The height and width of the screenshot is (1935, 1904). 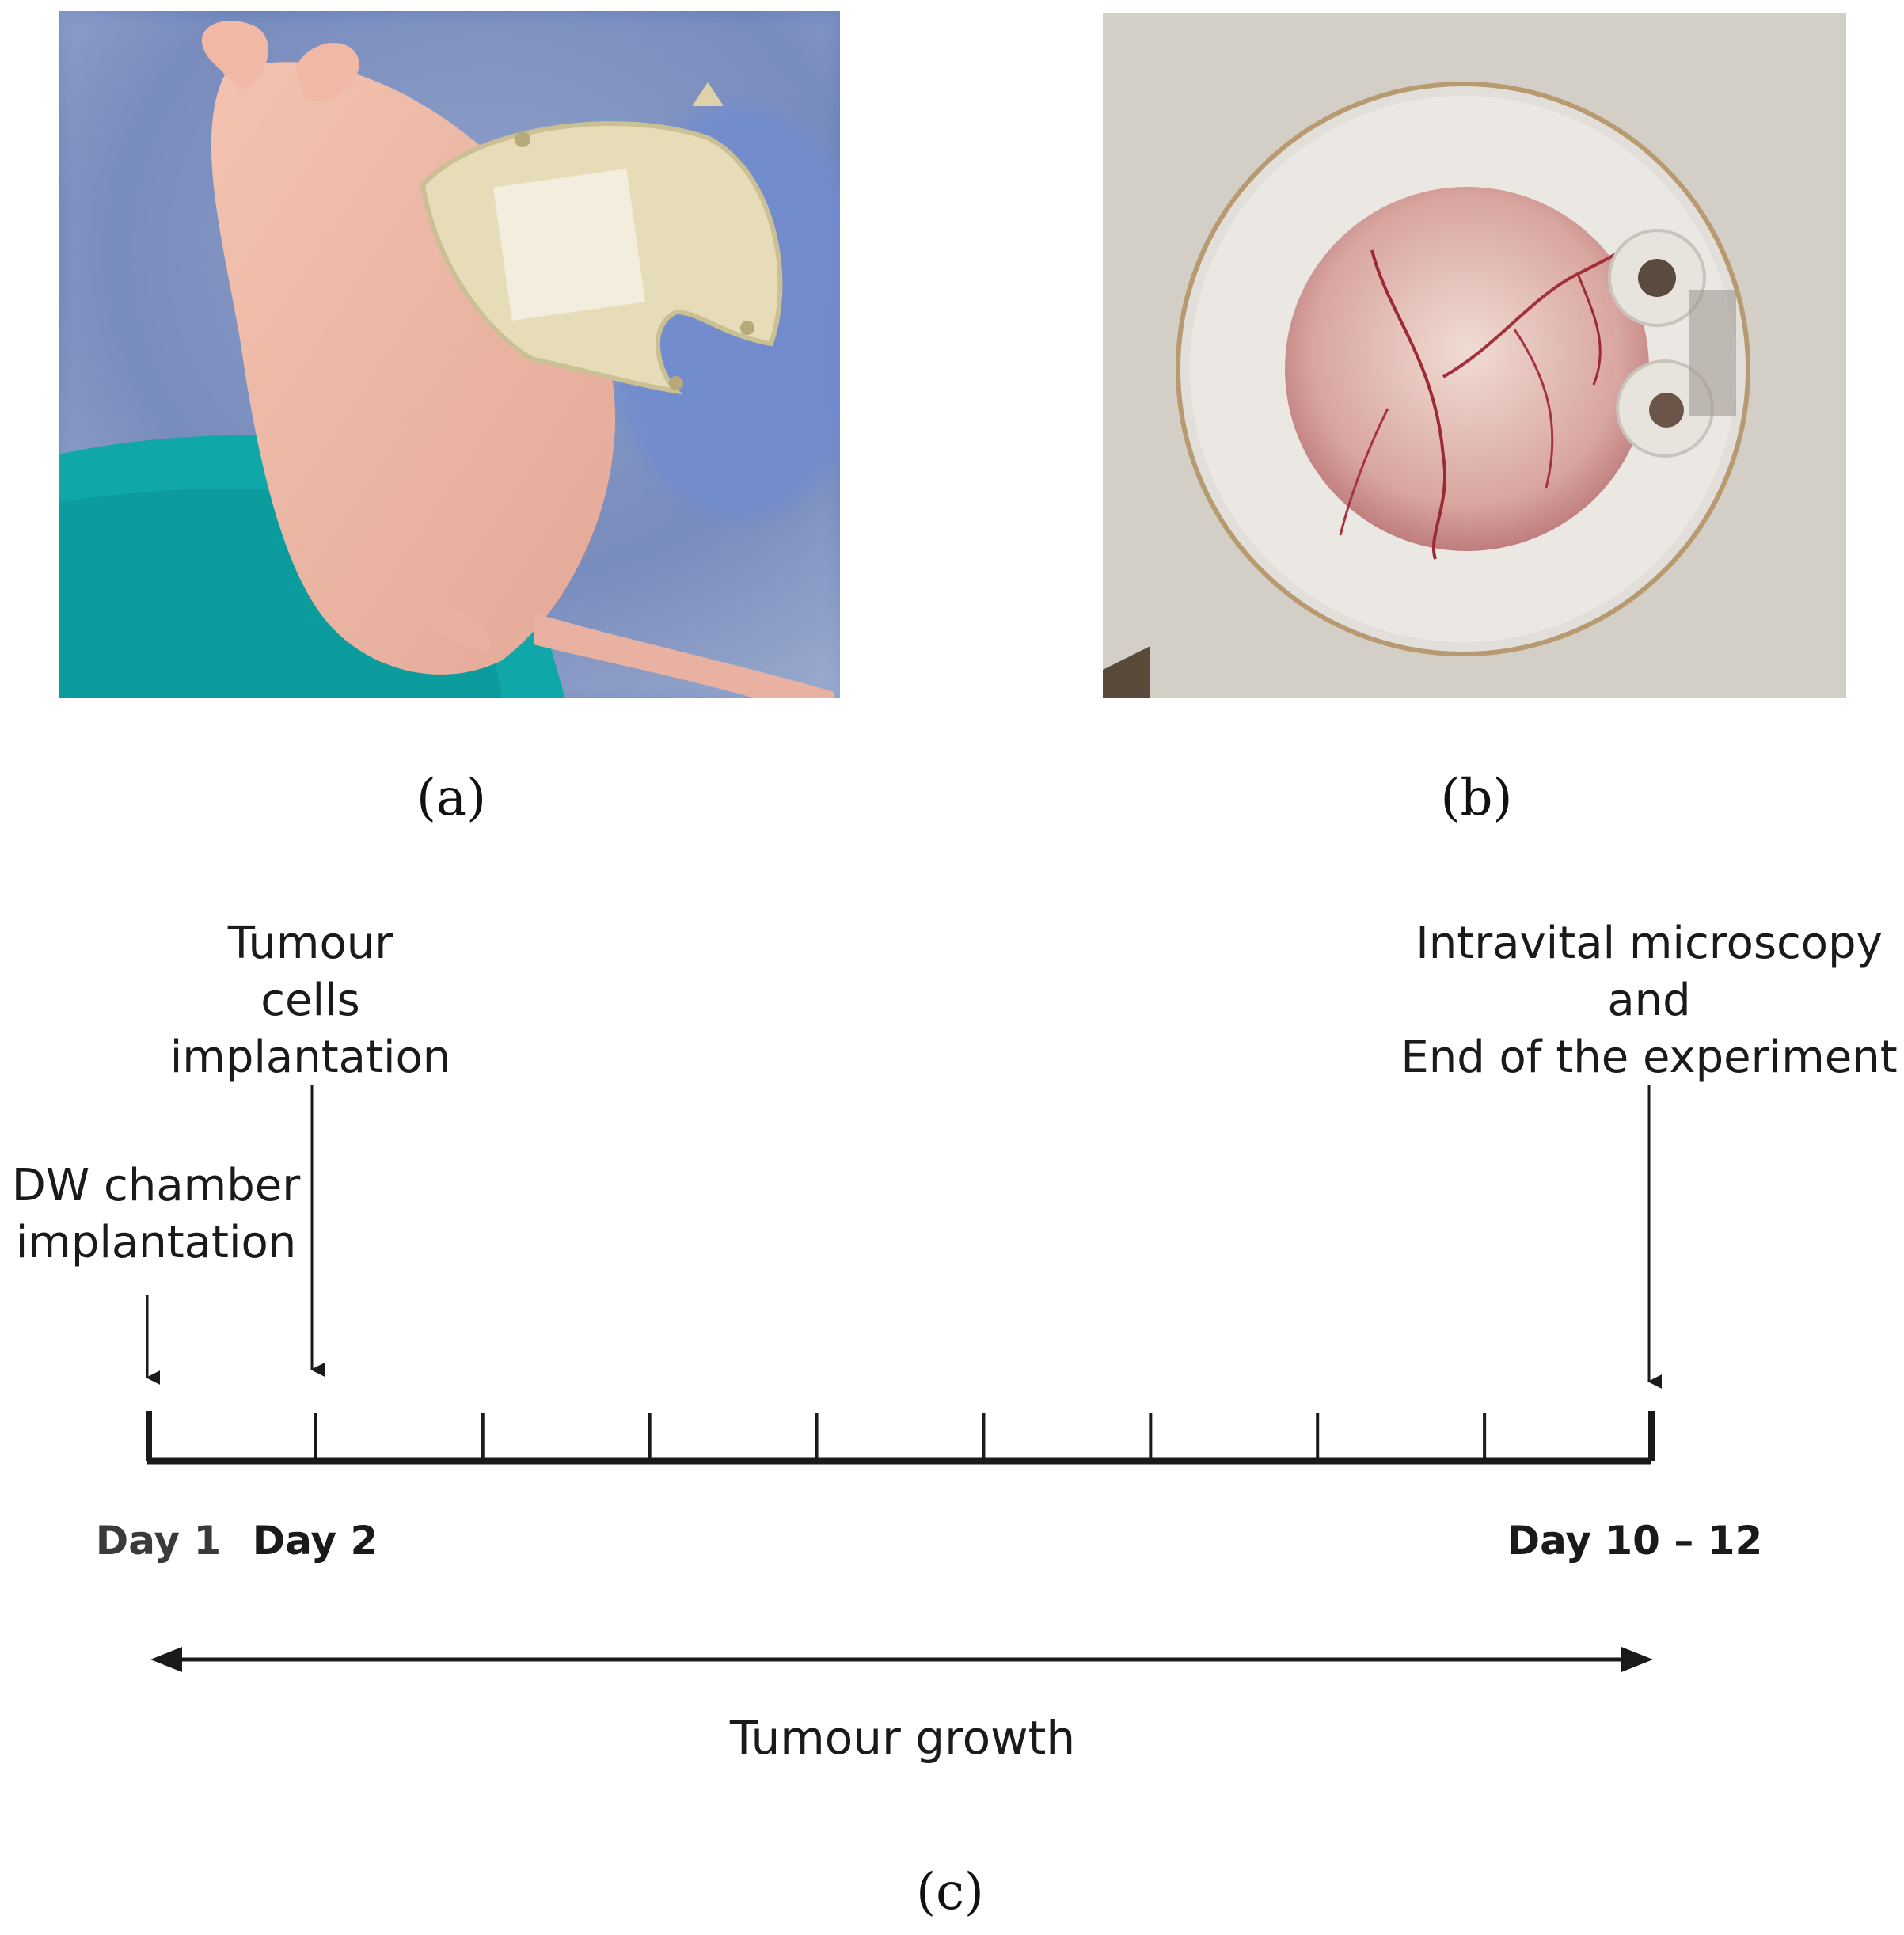 What do you see at coordinates (451, 798) in the screenshot?
I see `panel-label-a: (a)` at bounding box center [451, 798].